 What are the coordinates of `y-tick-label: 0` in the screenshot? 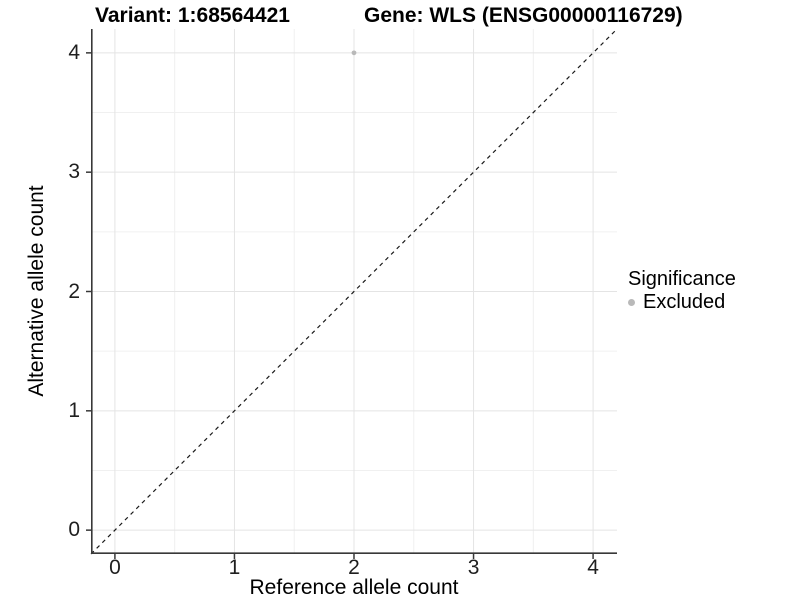 It's located at (74, 530).